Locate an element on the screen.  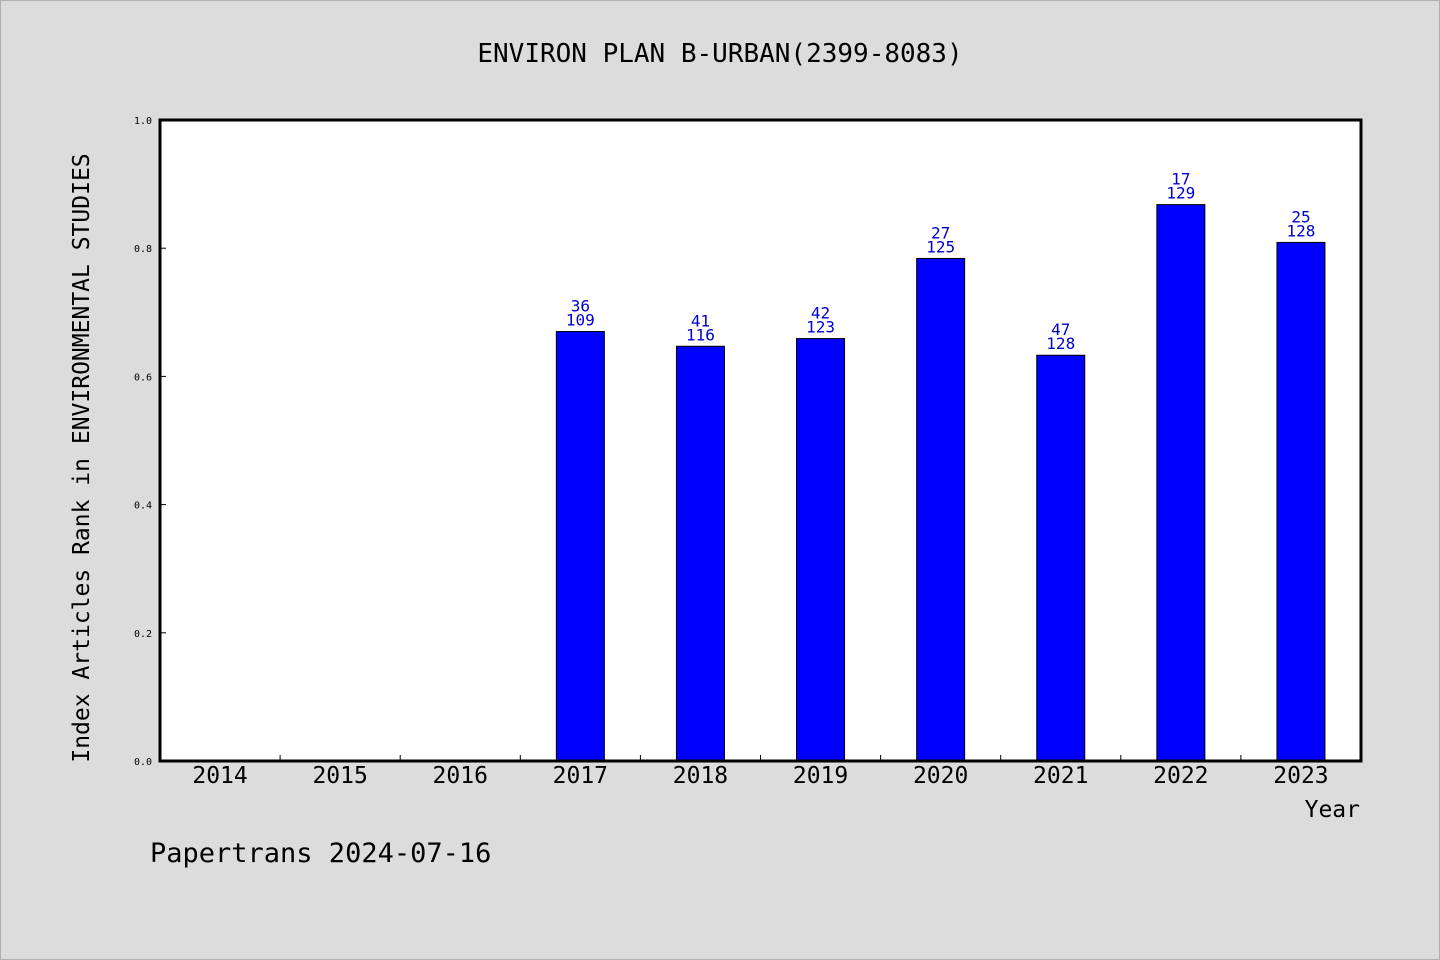
bar-total-label: 123 is located at coordinates (820, 327).